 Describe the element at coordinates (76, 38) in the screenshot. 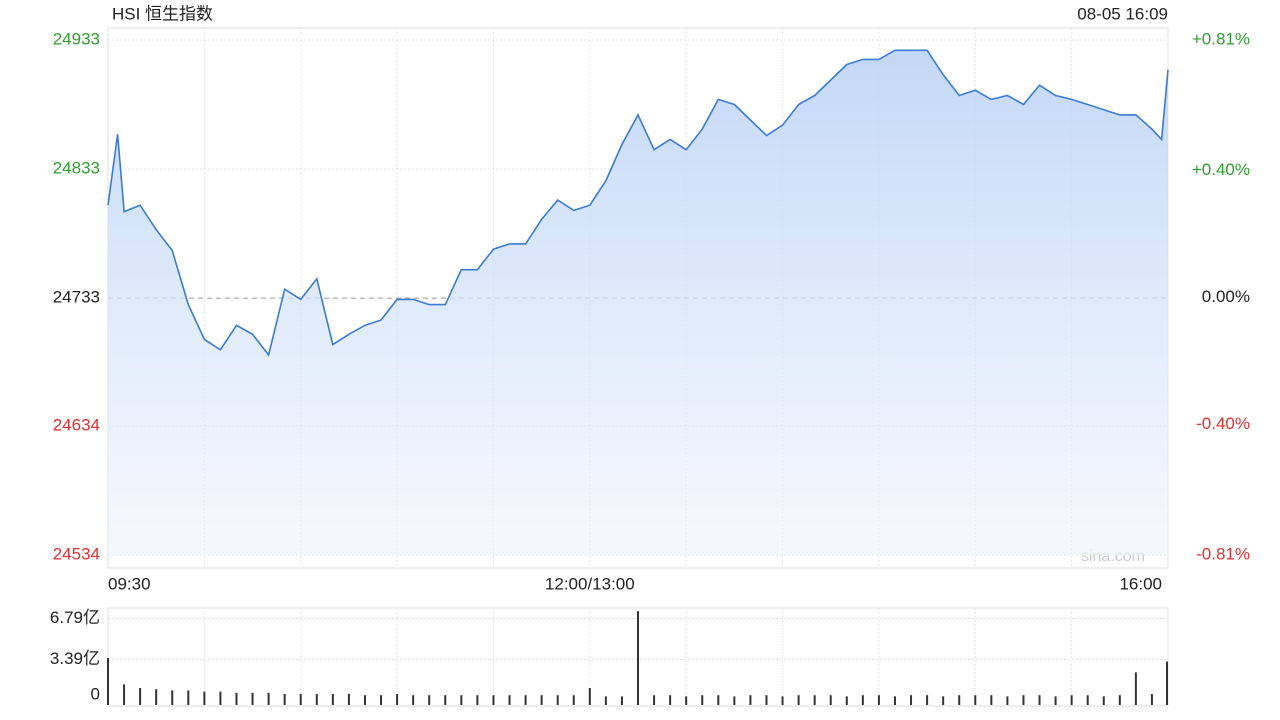

I see `y-tick-label: 24933` at that location.